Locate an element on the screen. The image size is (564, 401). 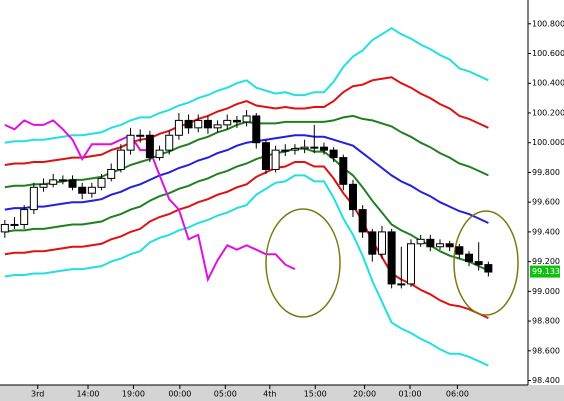
last-price-label: 99.133 is located at coordinates (546, 271).